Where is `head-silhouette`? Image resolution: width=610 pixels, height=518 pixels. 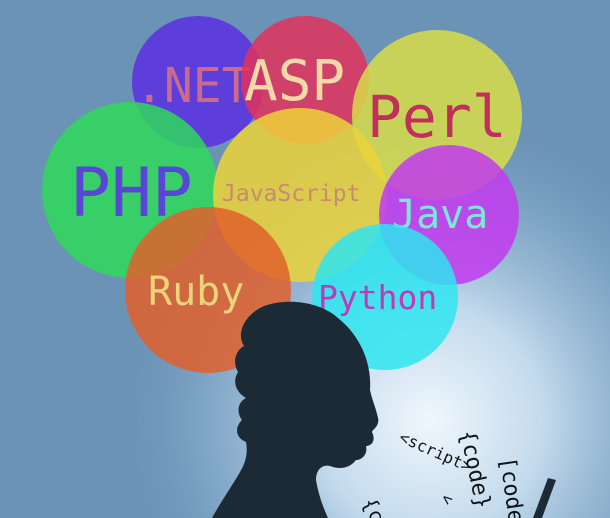
head-silhouette is located at coordinates (295, 409).